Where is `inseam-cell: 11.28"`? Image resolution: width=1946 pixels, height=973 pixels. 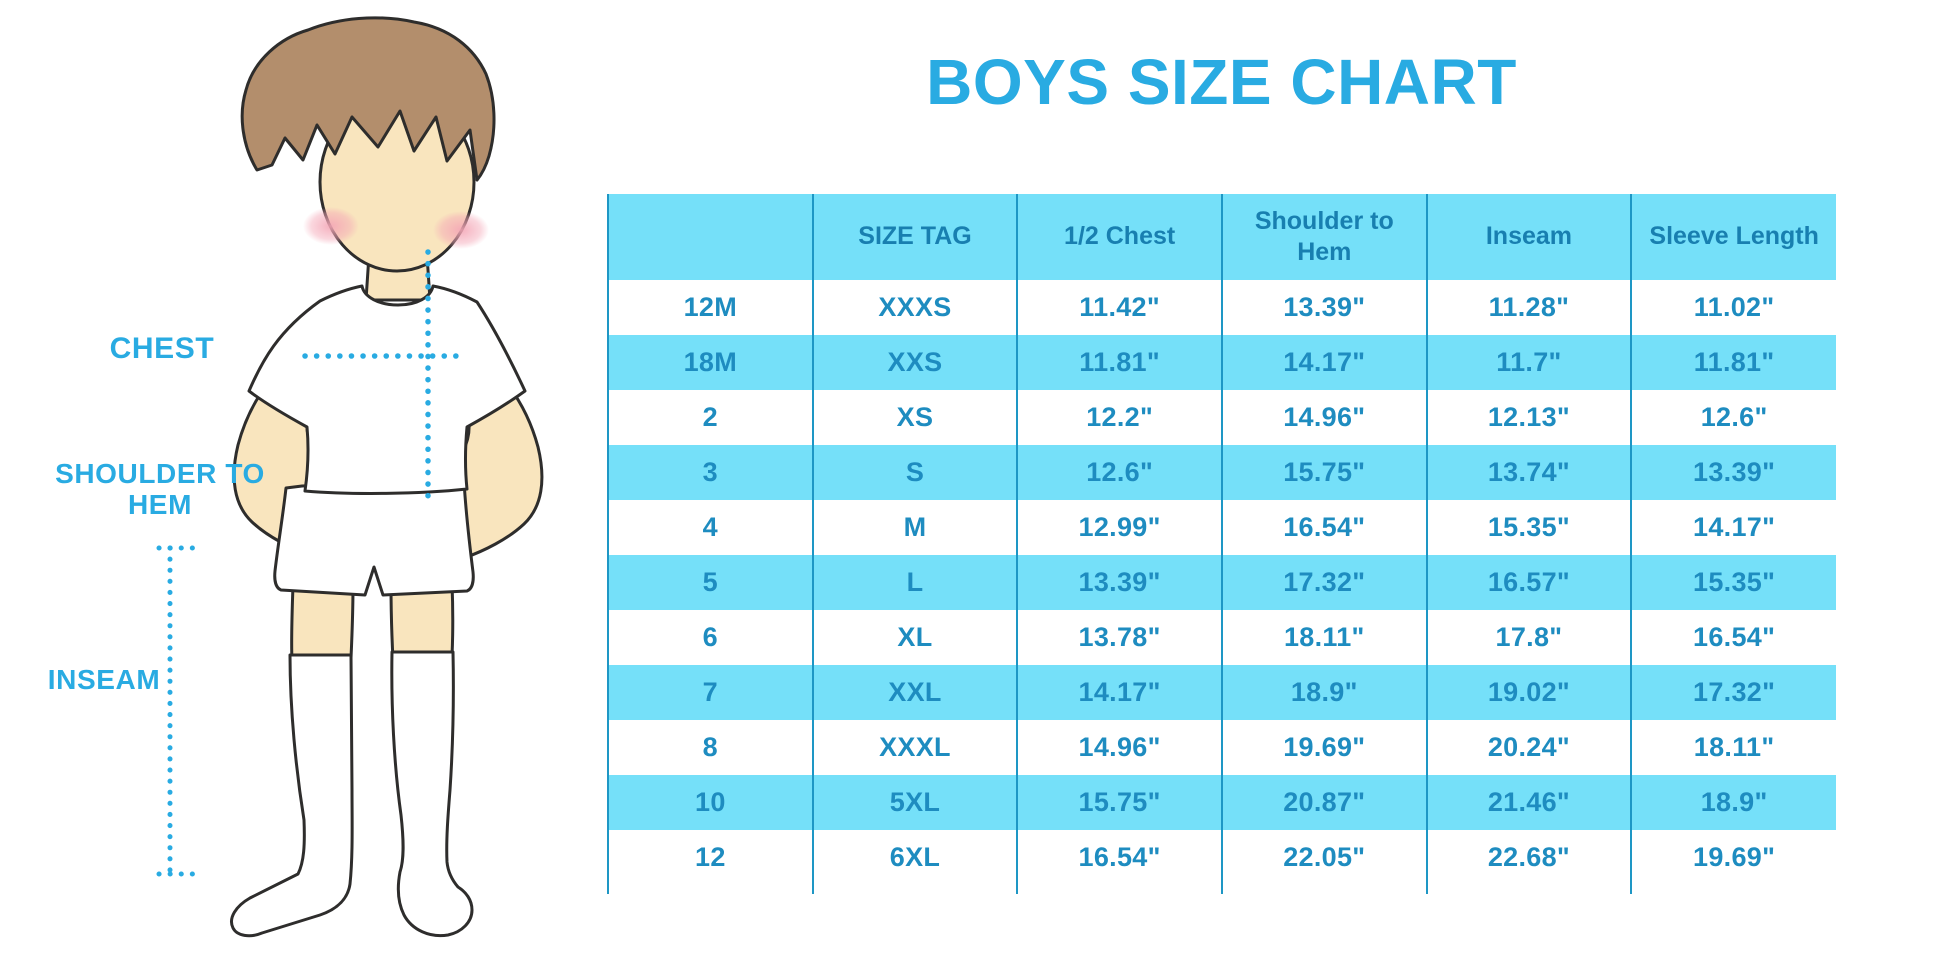
inseam-cell: 11.28" is located at coordinates (1528, 307).